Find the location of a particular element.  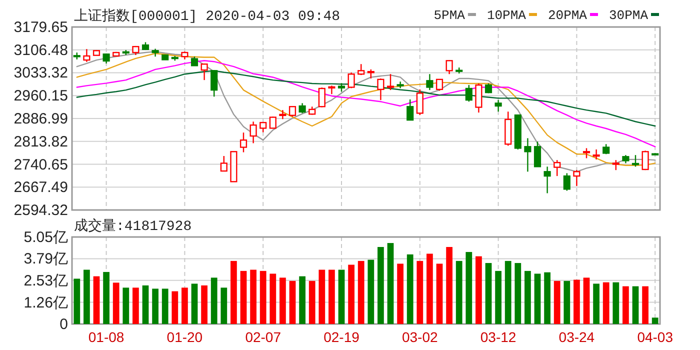

legend-label: 10PMA is located at coordinates (506, 15).